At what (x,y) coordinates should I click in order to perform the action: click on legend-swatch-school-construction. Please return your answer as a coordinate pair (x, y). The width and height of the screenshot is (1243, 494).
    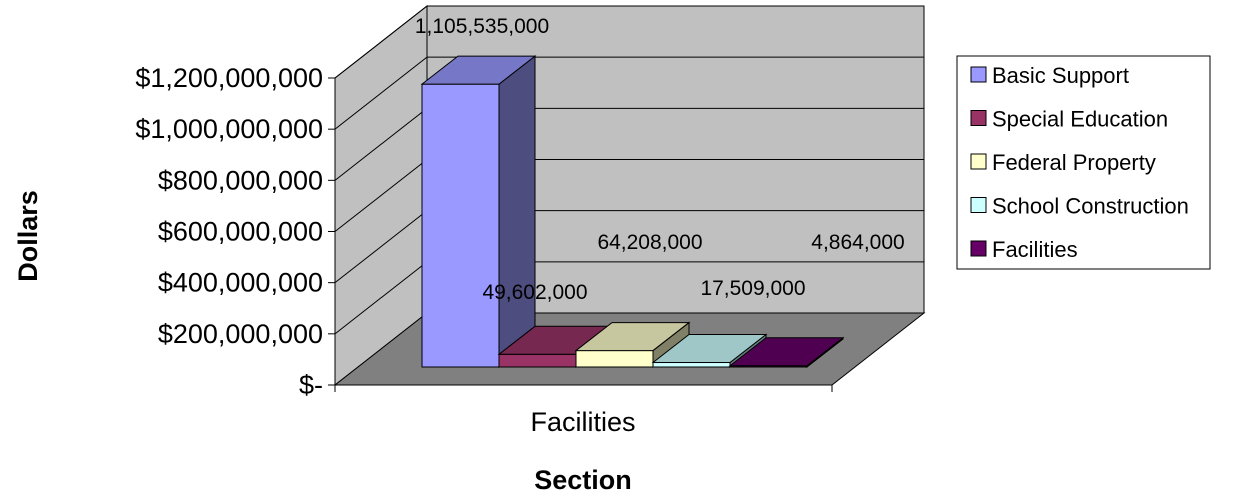
    Looking at the image, I should click on (978, 205).